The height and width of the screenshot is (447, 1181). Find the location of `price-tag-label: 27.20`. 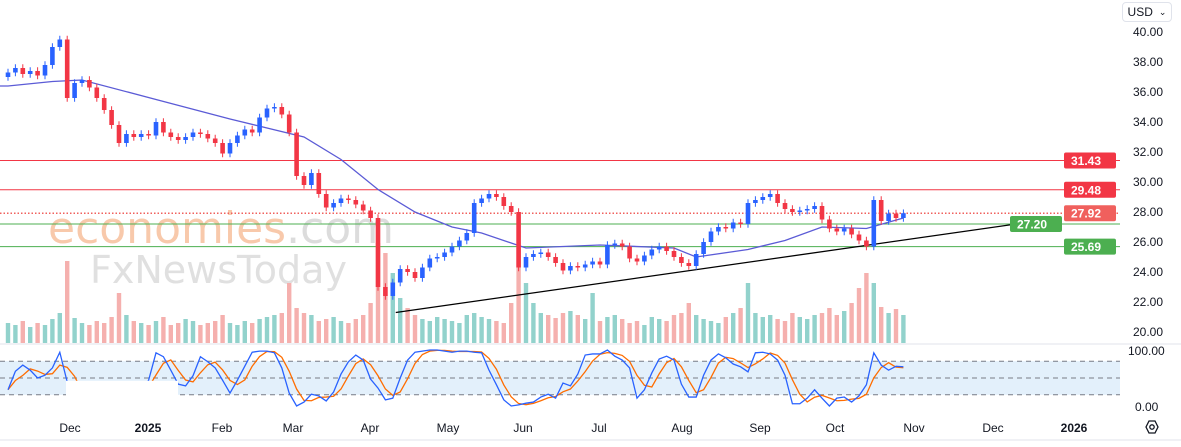

price-tag-label: 27.20 is located at coordinates (1032, 225).